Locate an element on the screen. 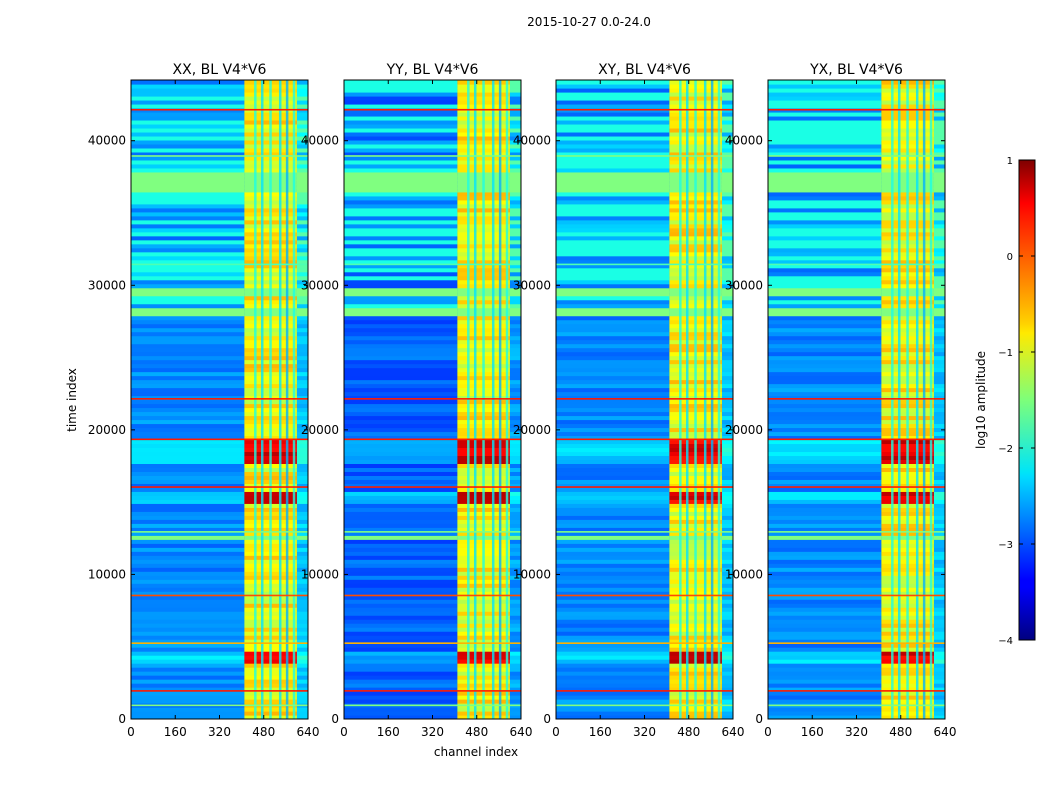 The height and width of the screenshot is (800, 1050). y-tick-label: 0 is located at coordinates (335, 719).